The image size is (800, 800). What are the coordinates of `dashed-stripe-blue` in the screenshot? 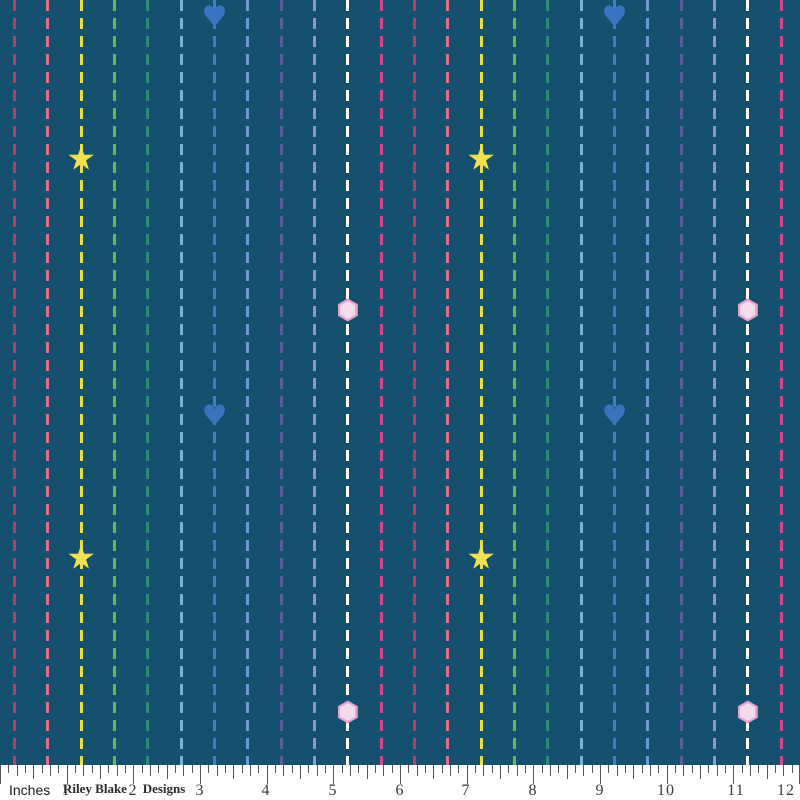 It's located at (214, 382).